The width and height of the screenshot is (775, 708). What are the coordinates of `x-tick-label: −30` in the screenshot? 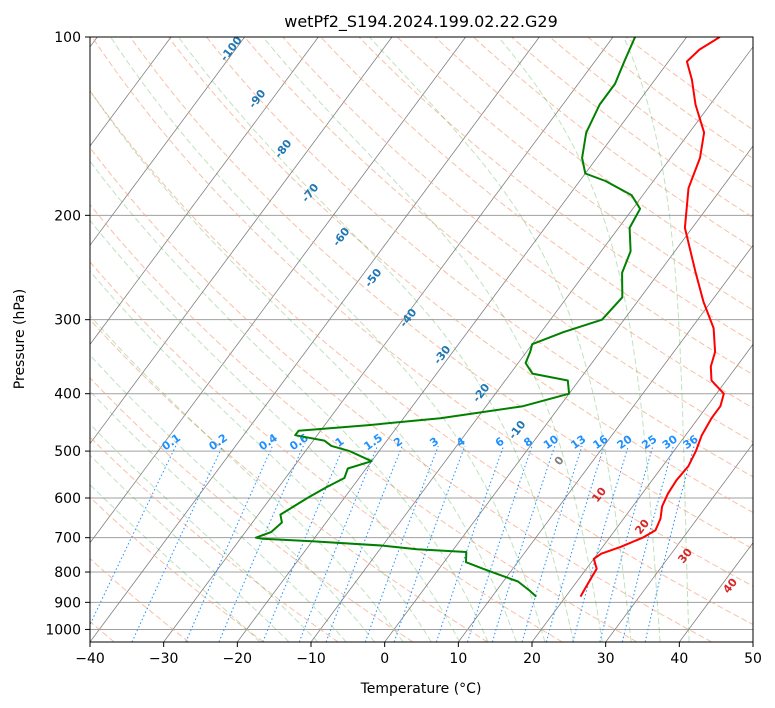 It's located at (164, 659).